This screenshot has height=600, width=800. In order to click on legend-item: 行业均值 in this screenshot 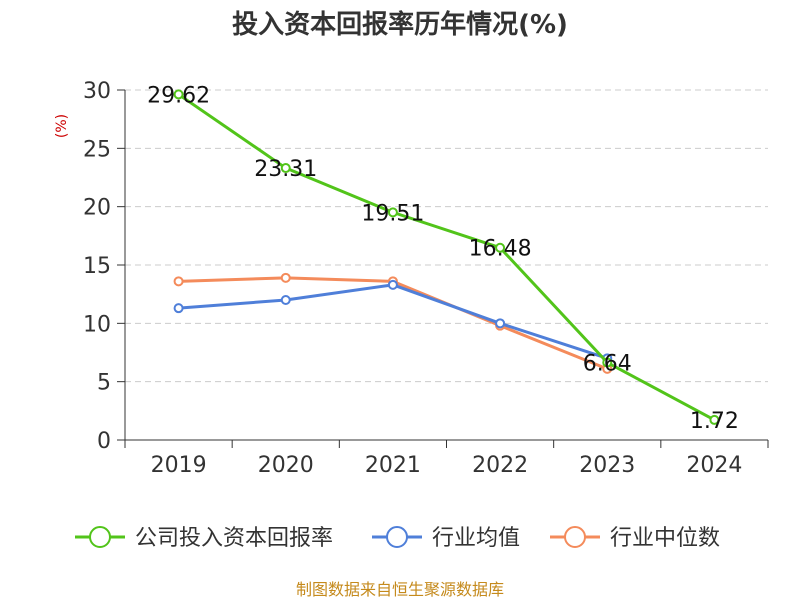, I will do `click(446, 538)`.